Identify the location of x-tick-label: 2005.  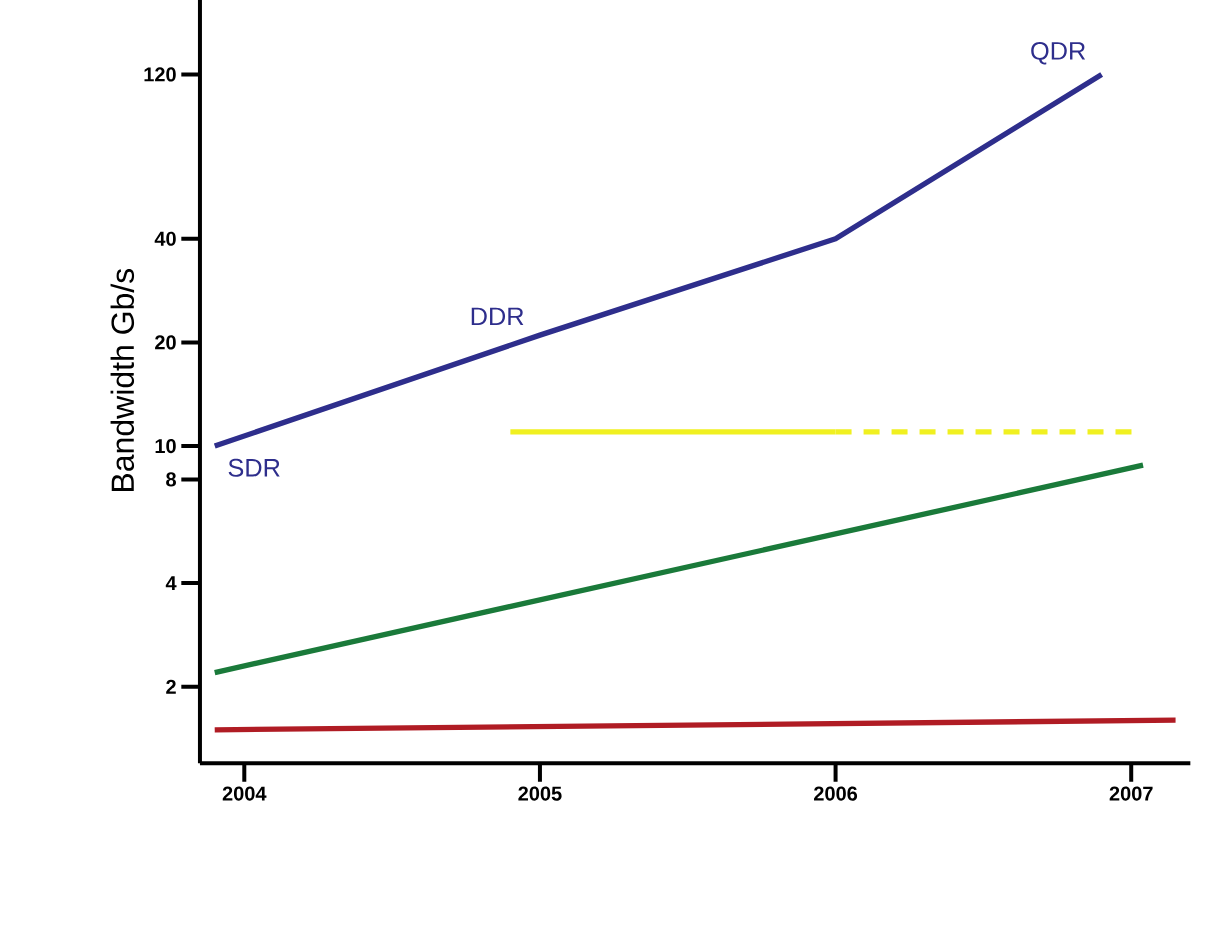
(540, 793).